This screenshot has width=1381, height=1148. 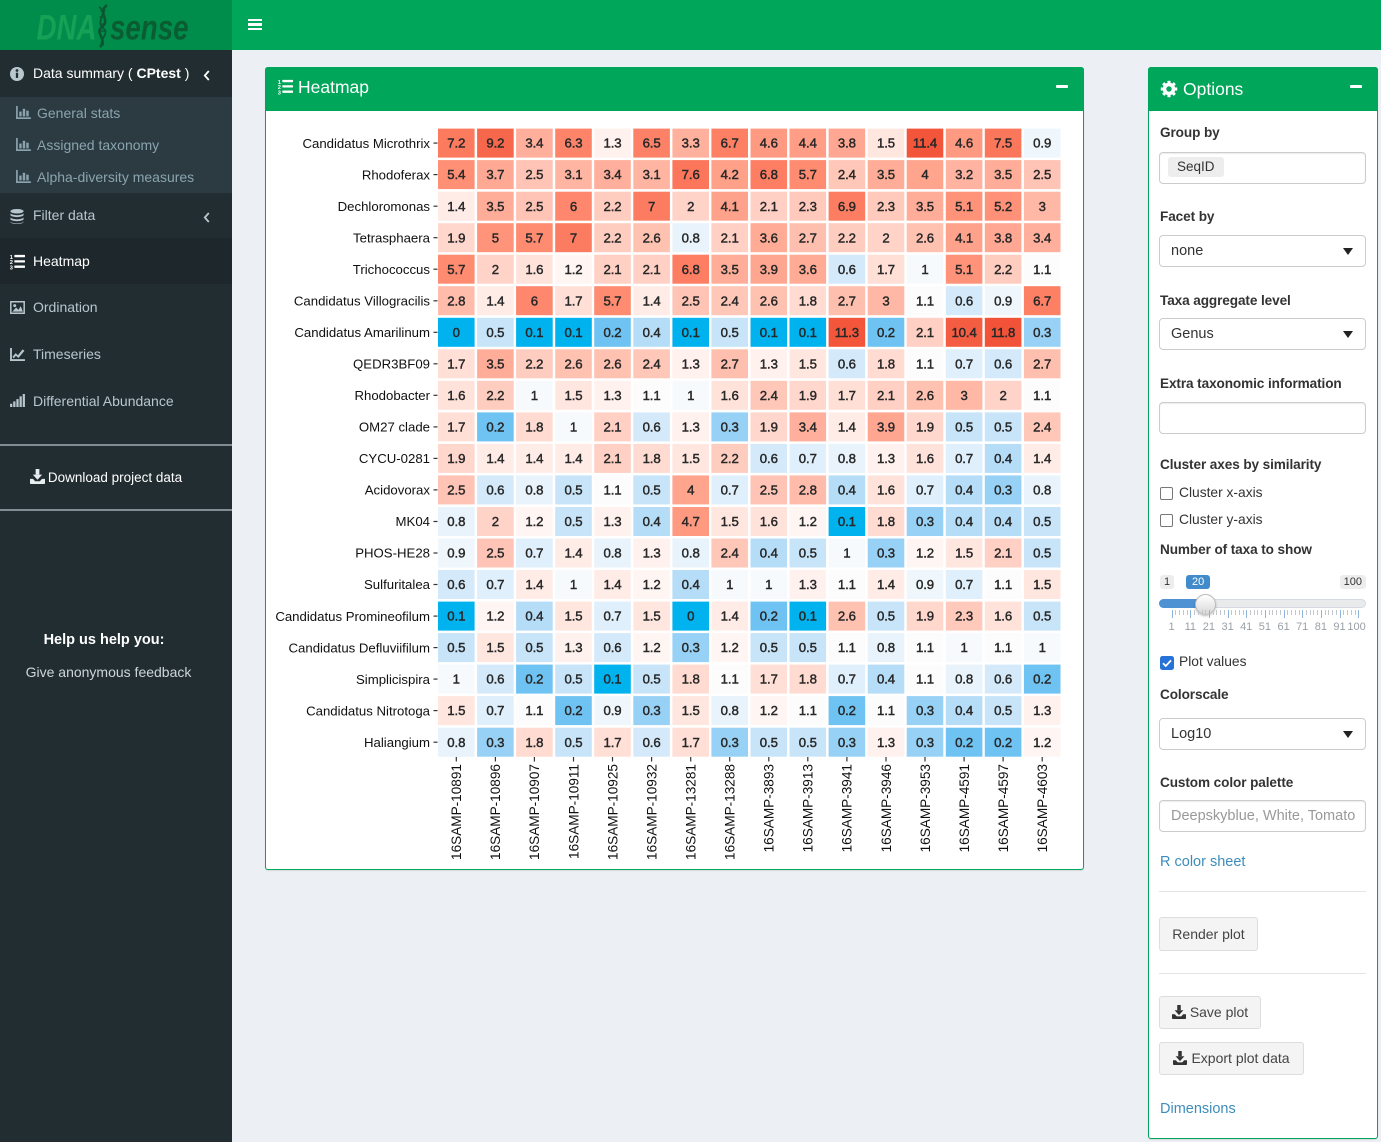 I want to click on svg-text: 16SAMP-4597, so click(x=1003, y=808).